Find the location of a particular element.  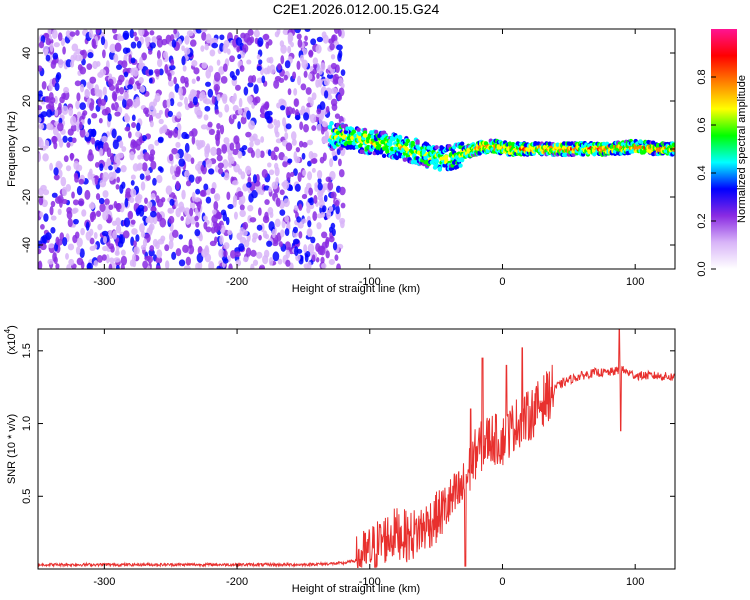

snr-xtick-label: -100 is located at coordinates (370, 582).